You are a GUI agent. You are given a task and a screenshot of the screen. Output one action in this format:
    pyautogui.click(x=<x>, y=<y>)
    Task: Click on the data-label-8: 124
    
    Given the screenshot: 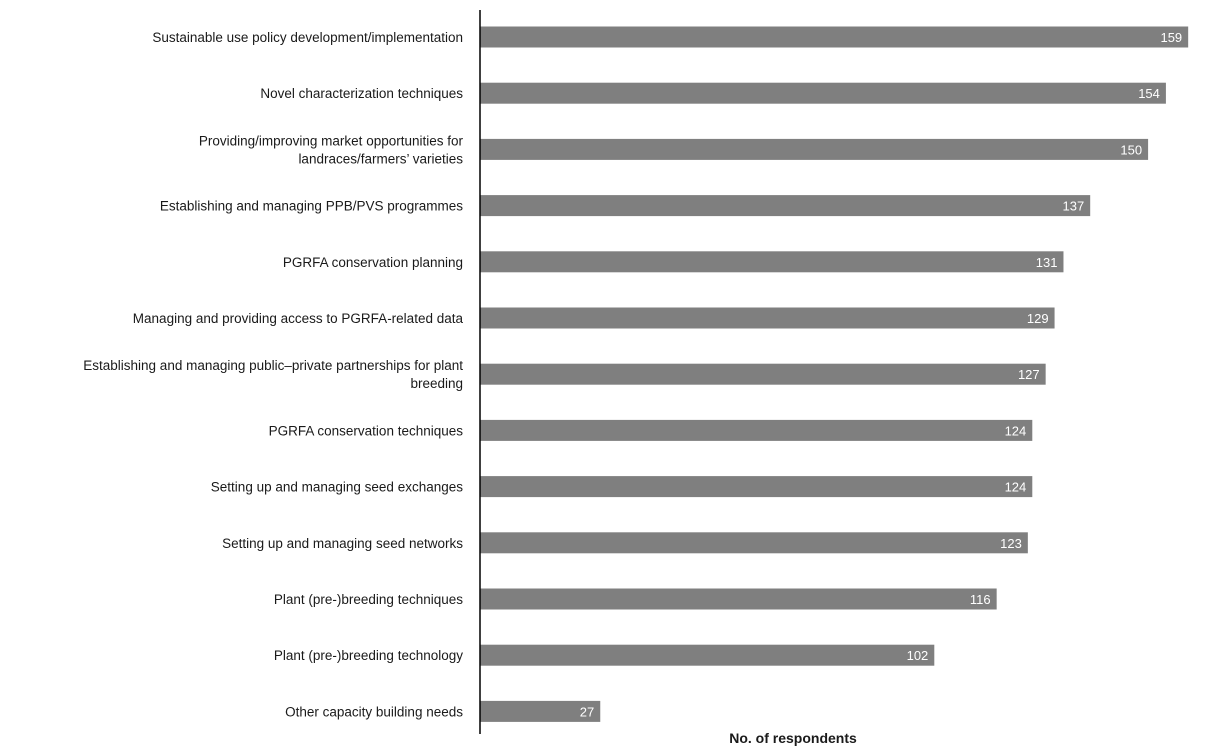 What is the action you would take?
    pyautogui.click(x=1016, y=430)
    